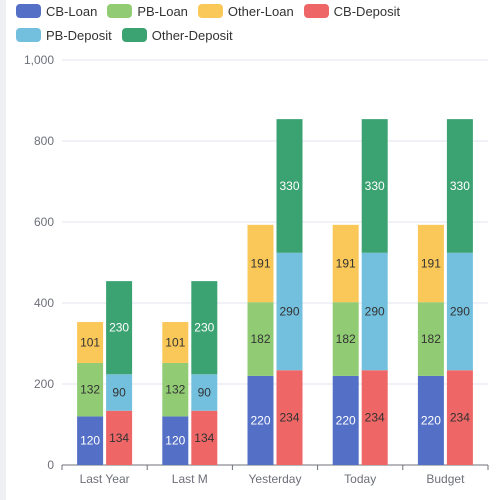  I want to click on x-tick-label: Today, so click(360, 479).